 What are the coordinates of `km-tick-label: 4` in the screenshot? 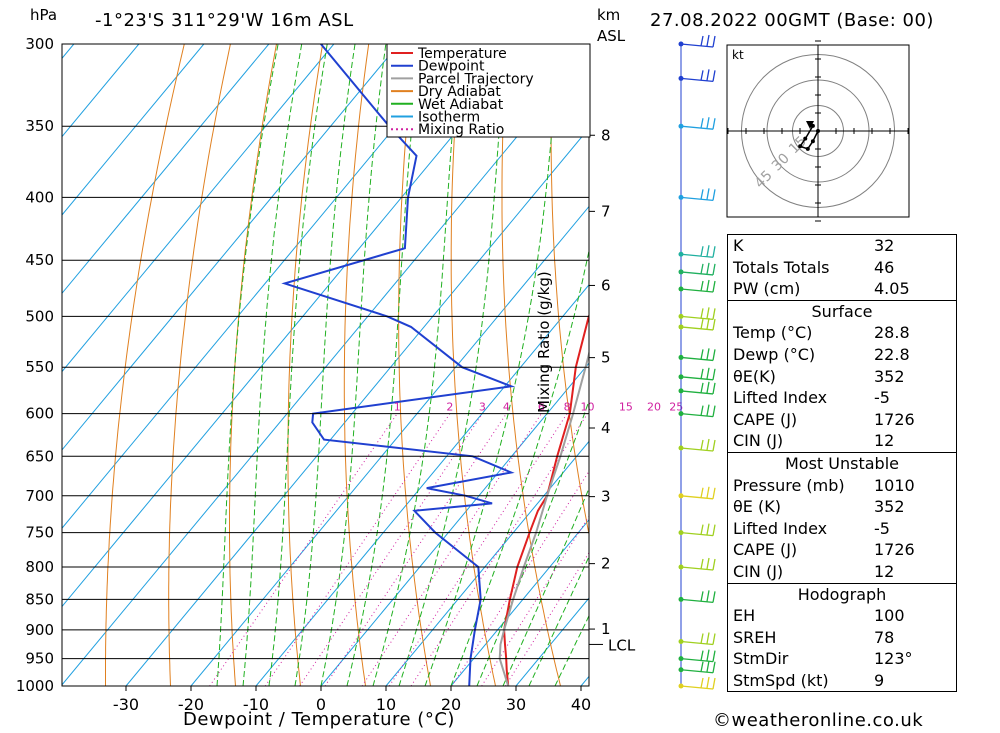 It's located at (606, 428).